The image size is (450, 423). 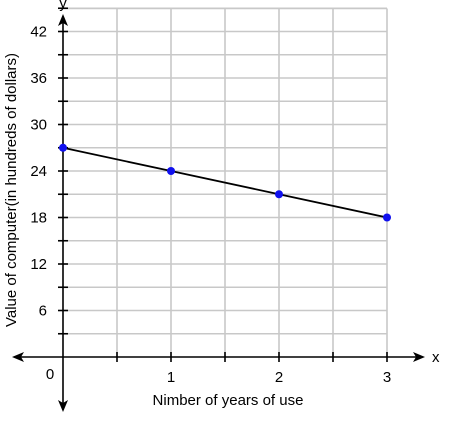 I want to click on data-line-group, so click(x=225, y=182).